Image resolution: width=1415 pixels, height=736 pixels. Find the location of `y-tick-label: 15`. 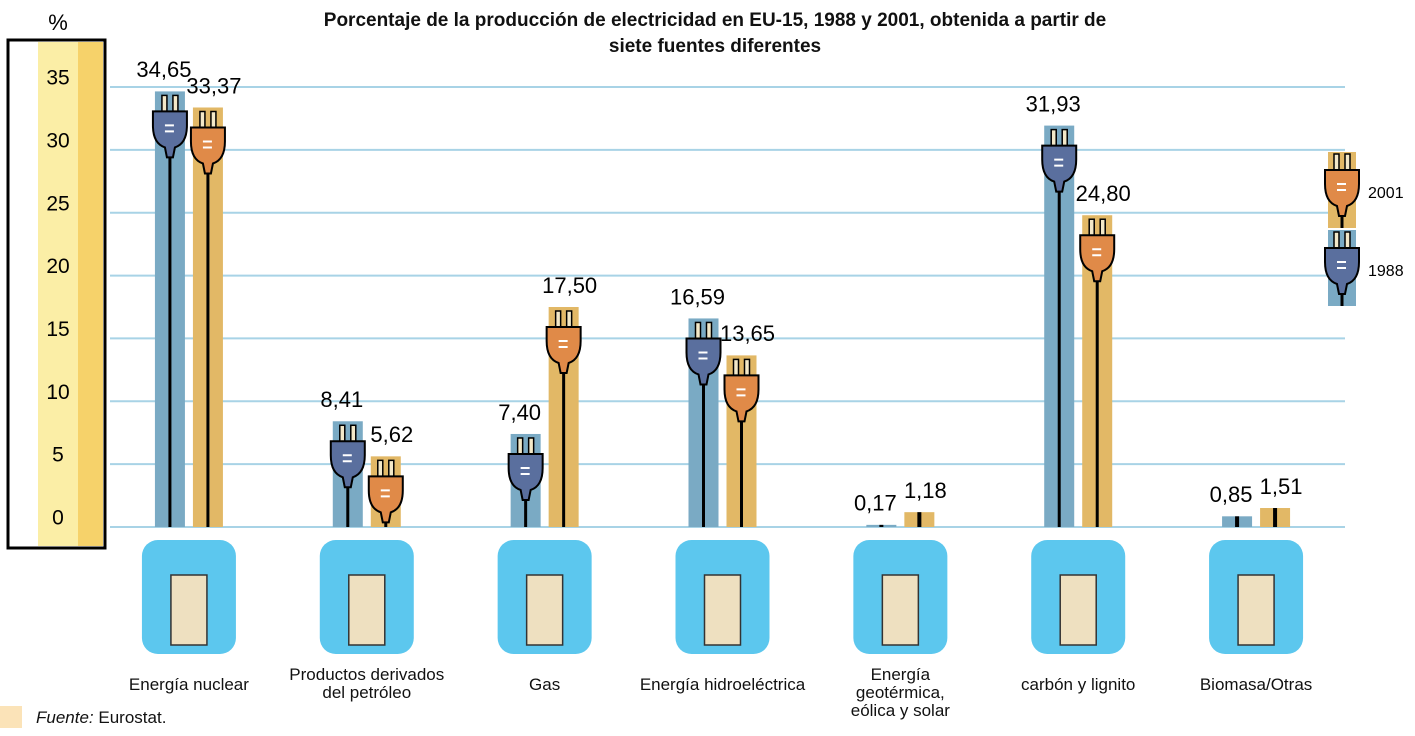

y-tick-label: 15 is located at coordinates (57, 329).